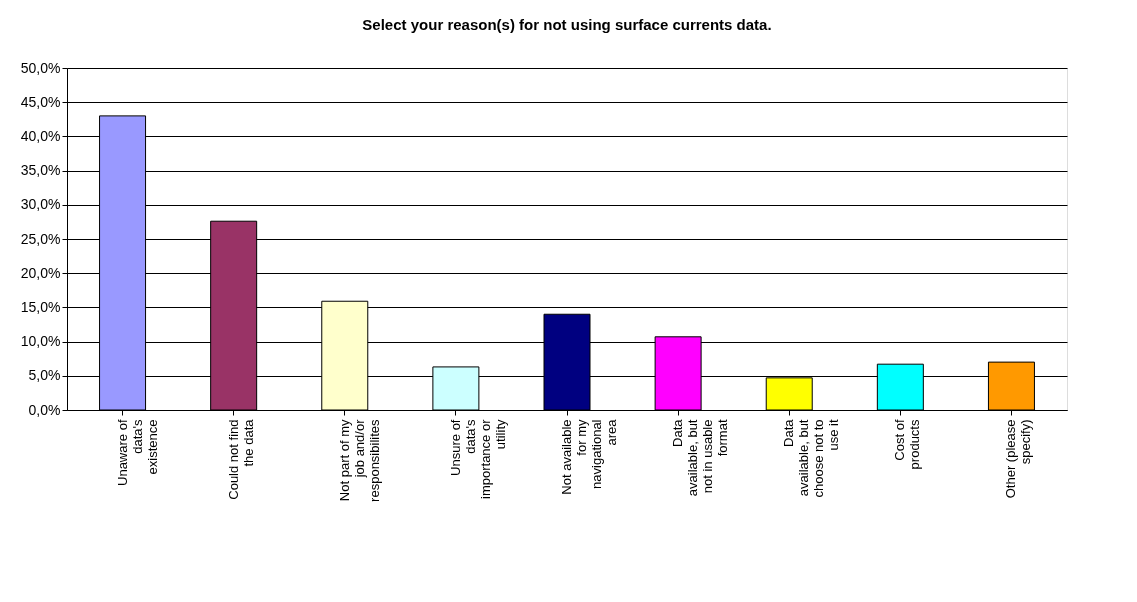 The height and width of the screenshot is (602, 1137). Describe the element at coordinates (40, 204) in the screenshot. I see `y-tick-label: 30,0%` at that location.